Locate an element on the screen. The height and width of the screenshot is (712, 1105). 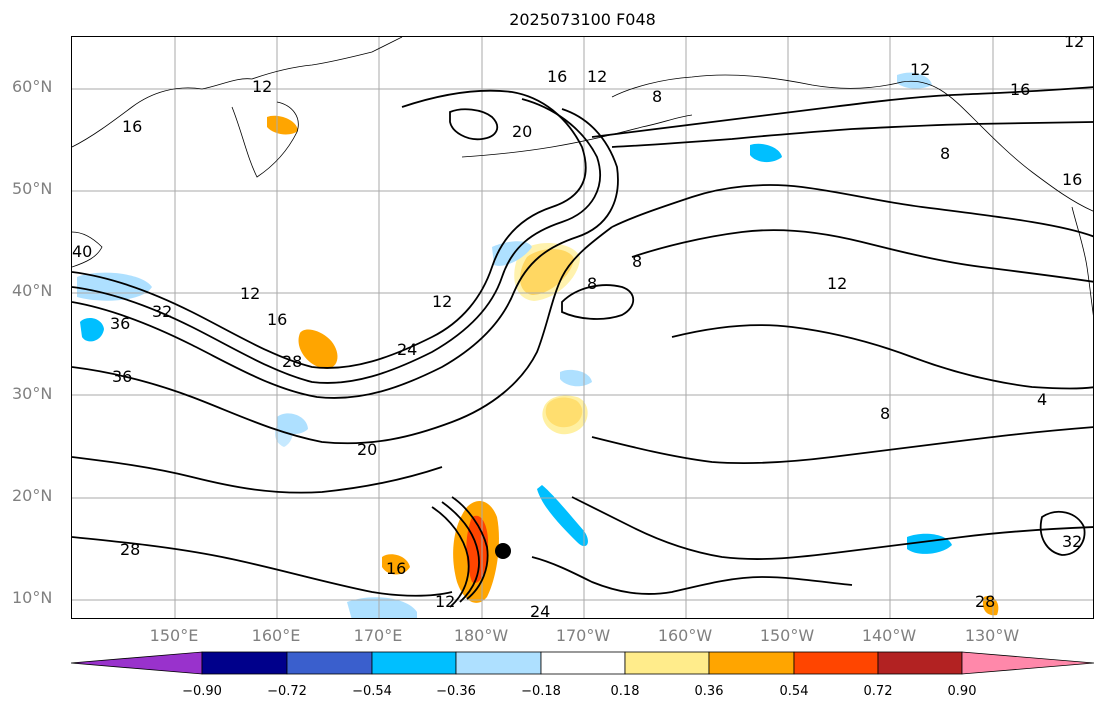
shade-lightblue-55n is located at coordinates (766, 153).